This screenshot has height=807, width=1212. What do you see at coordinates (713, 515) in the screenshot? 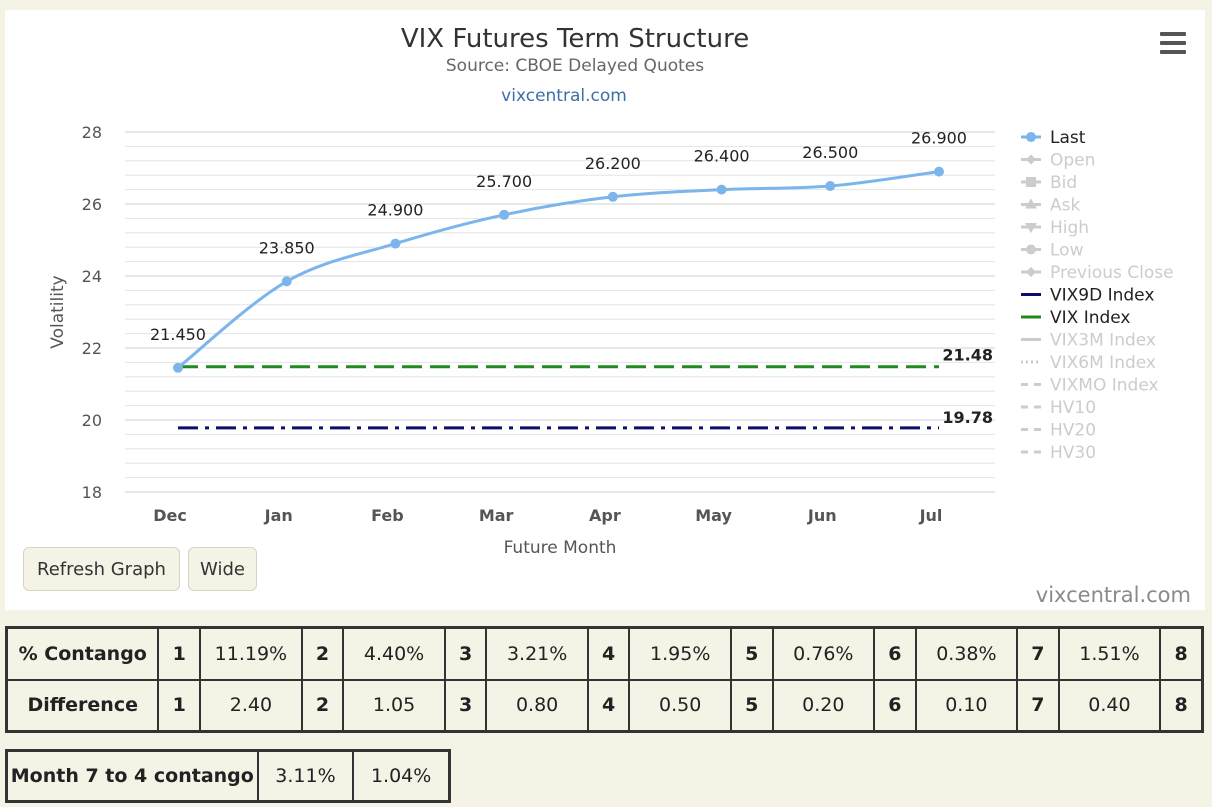
I see `x-tick-label: May` at bounding box center [713, 515].